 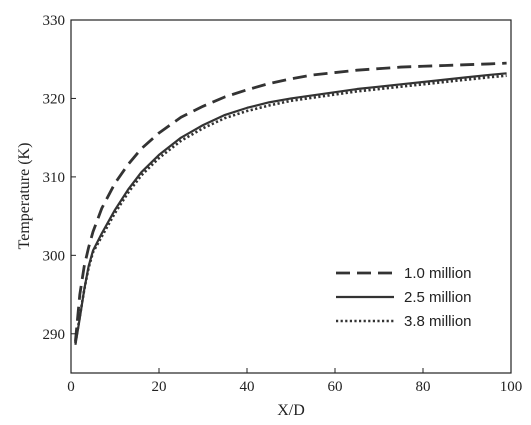 What do you see at coordinates (71, 387) in the screenshot?
I see `x-tick-label: 0` at bounding box center [71, 387].